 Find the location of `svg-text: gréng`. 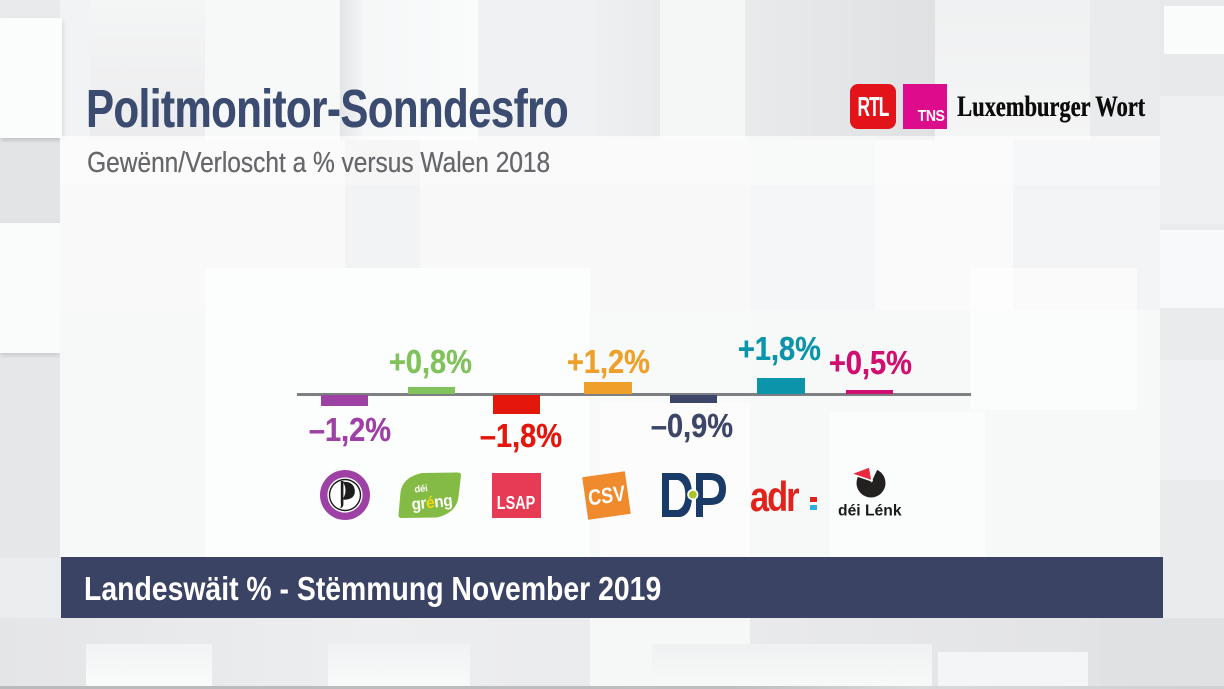

svg-text: gréng is located at coordinates (432, 503).